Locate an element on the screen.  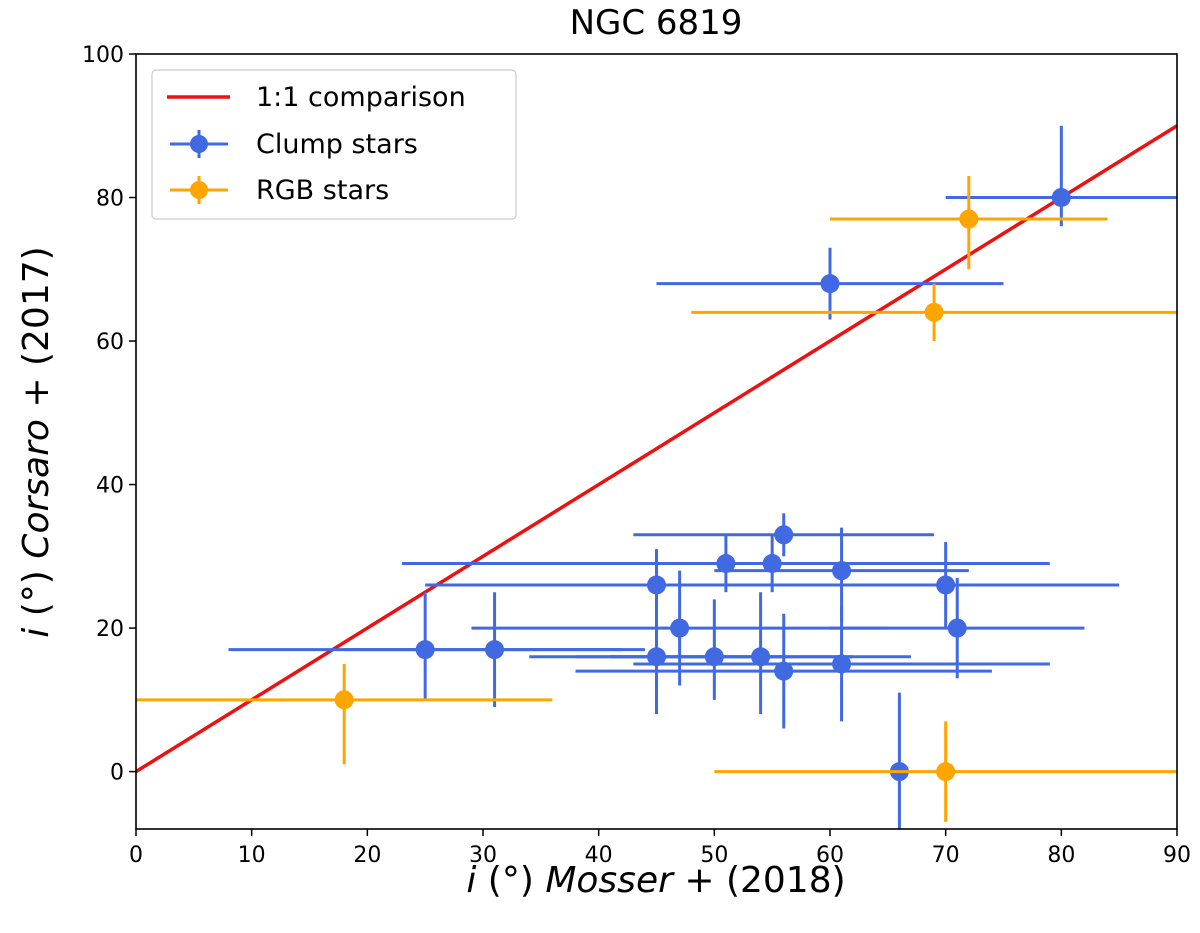
y-axis: 0 20 40 60 80 100 is located at coordinates (109, 414).